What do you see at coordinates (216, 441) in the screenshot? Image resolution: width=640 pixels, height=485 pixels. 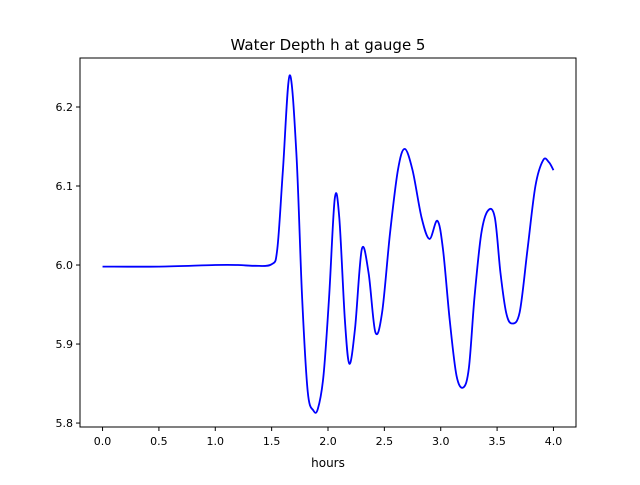 I see `x-tick-label: 1.0` at bounding box center [216, 441].